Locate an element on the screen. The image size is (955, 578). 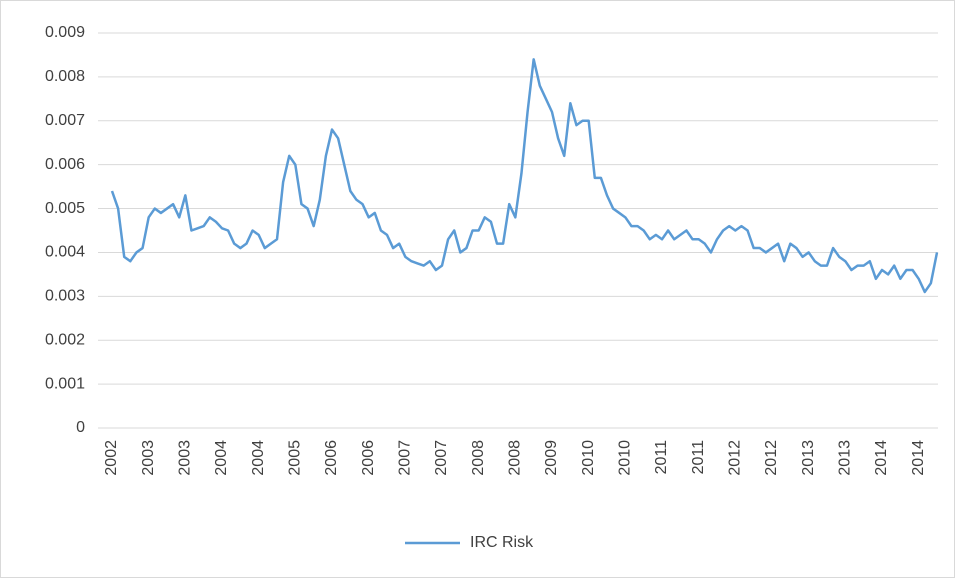
y-tick-label: 0.009 is located at coordinates (65, 32).